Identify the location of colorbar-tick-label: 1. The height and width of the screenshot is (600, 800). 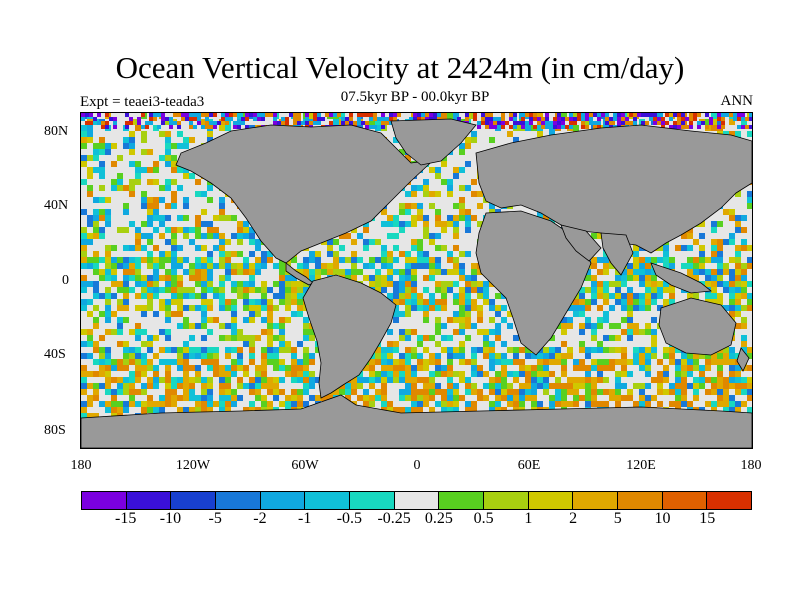
(528, 518).